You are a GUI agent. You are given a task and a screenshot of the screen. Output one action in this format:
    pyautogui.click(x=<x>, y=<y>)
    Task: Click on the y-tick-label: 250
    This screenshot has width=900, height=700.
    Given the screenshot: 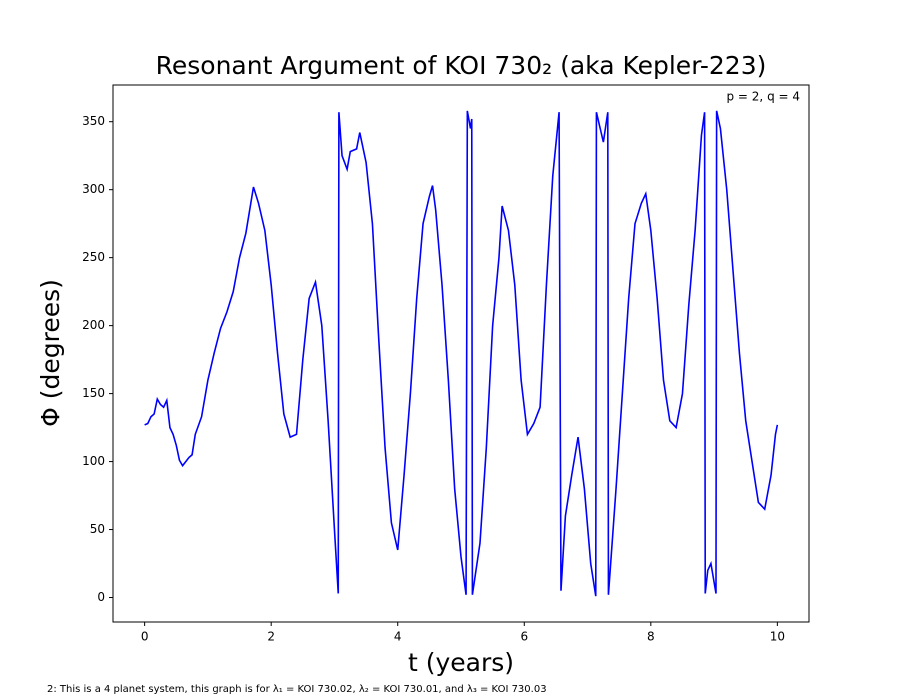 What is the action you would take?
    pyautogui.click(x=93, y=257)
    